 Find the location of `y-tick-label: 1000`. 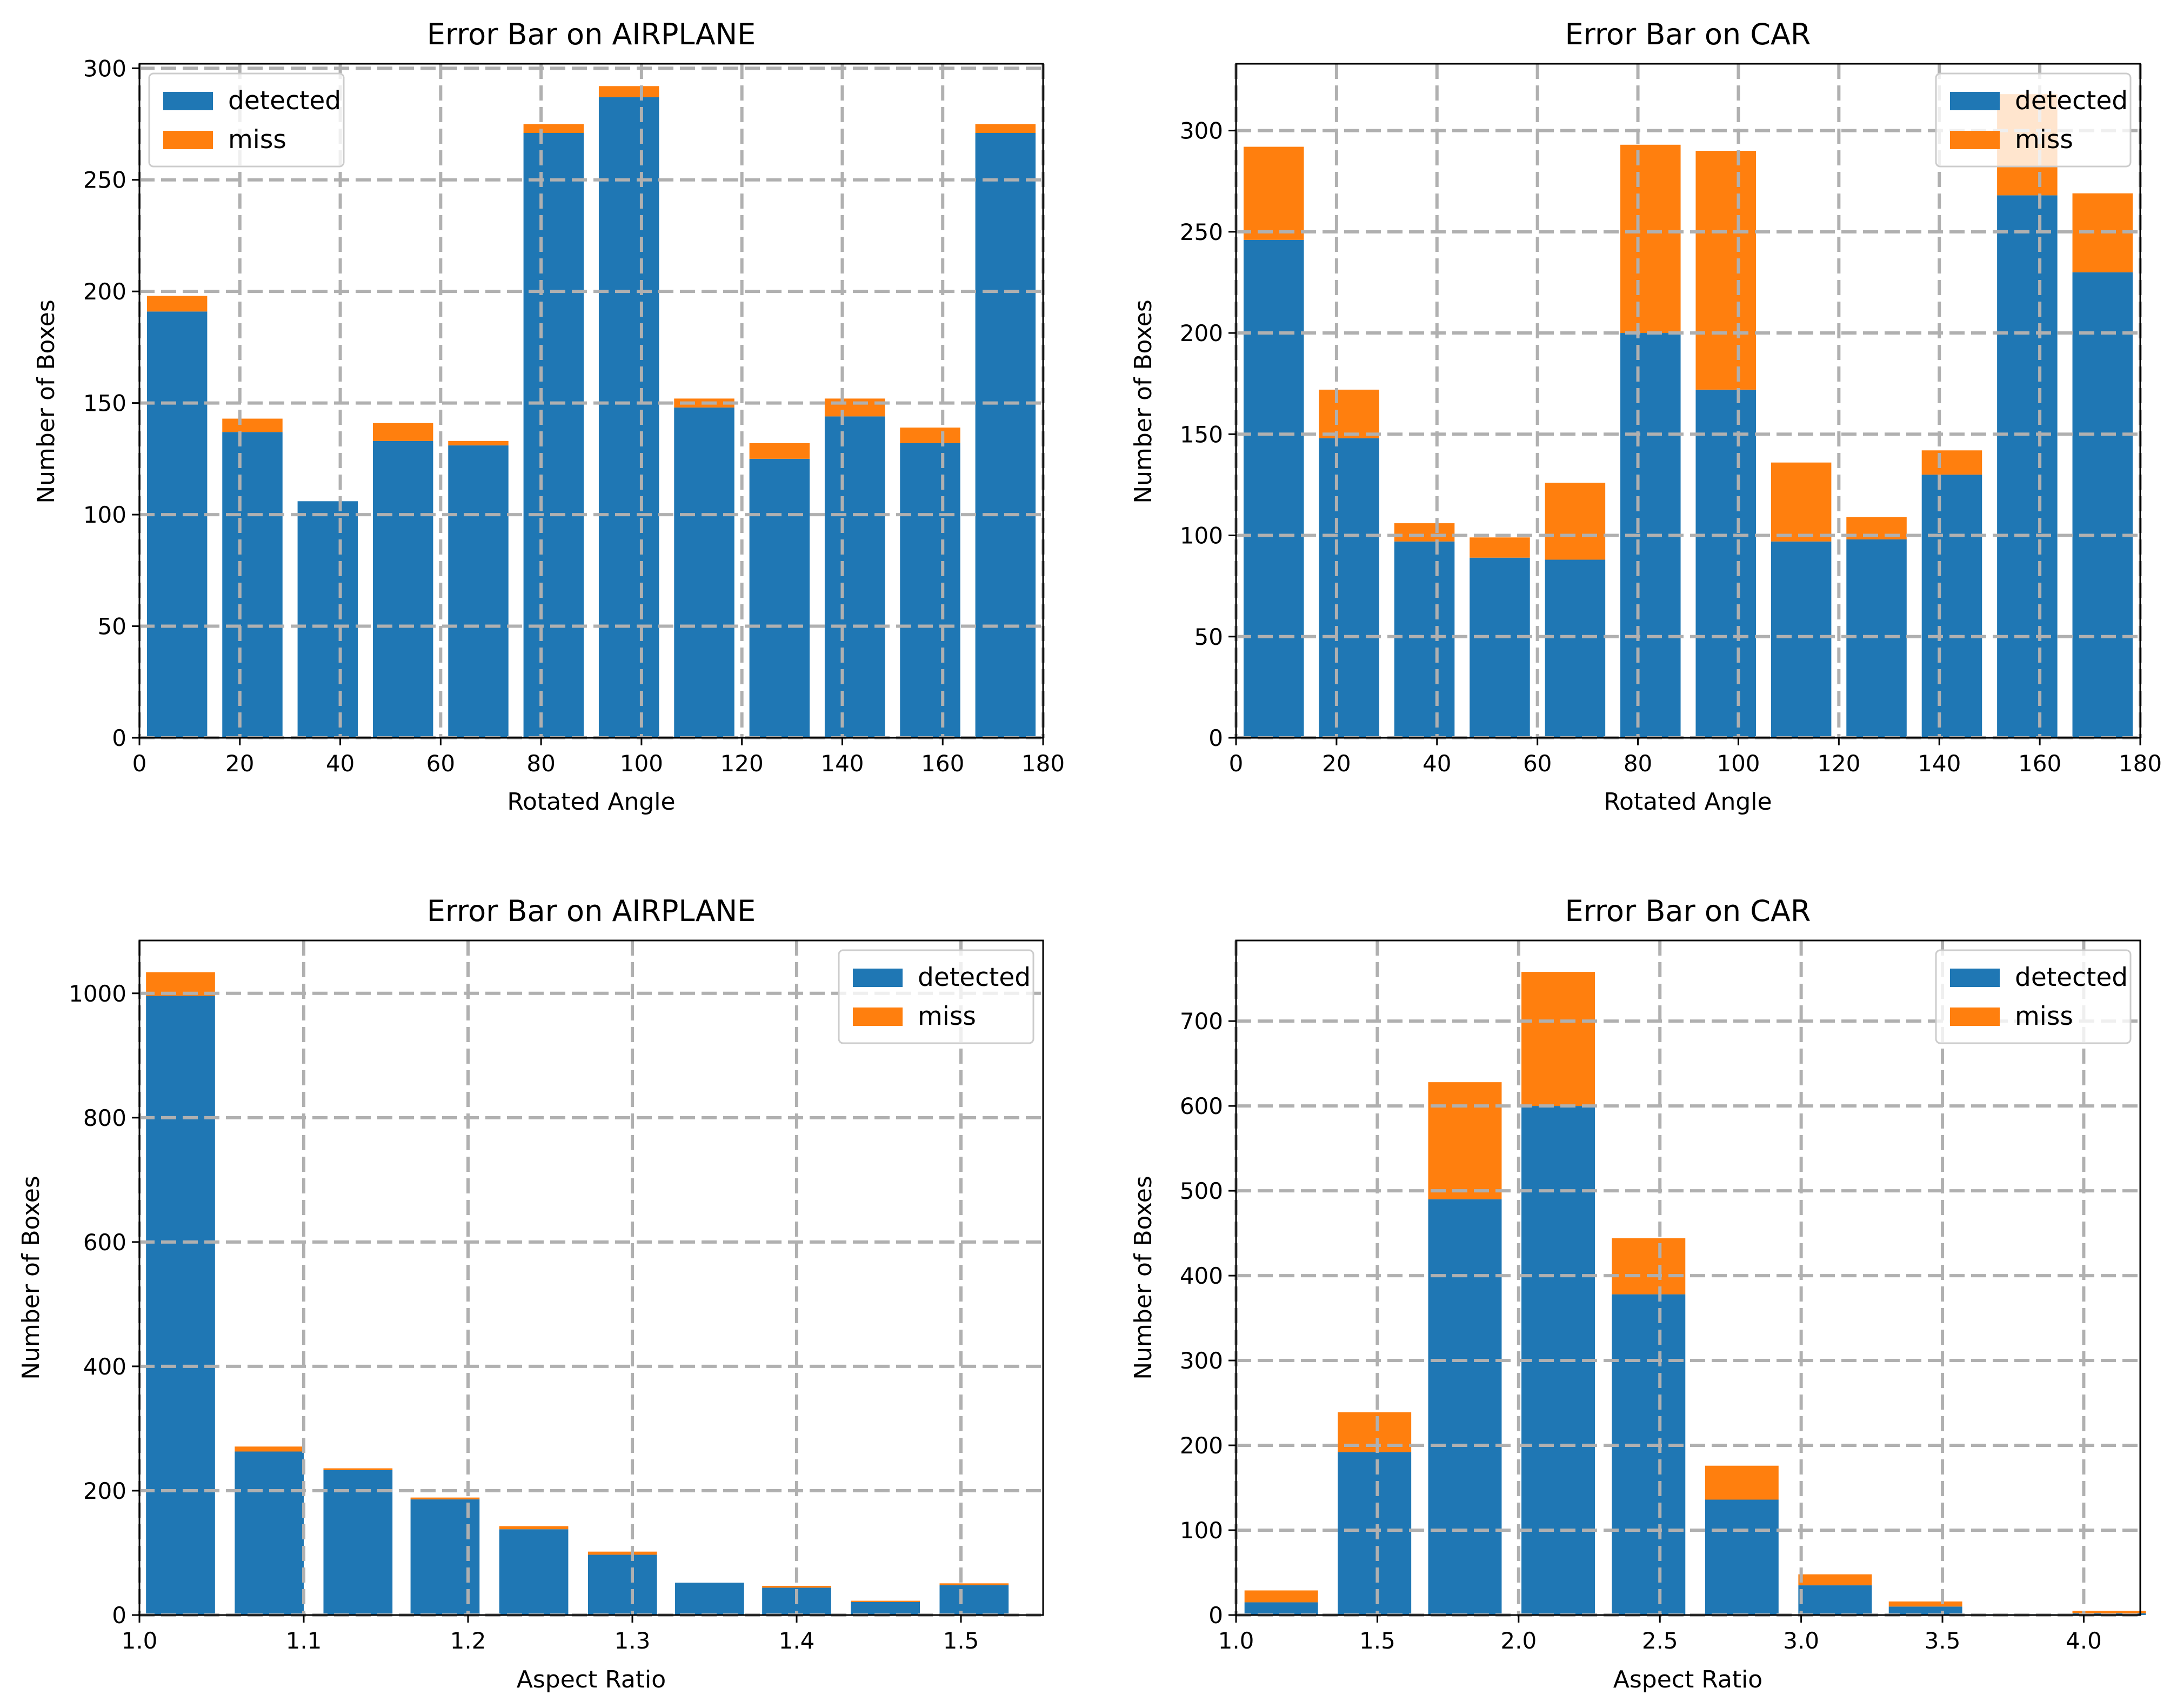

y-tick-label: 1000 is located at coordinates (97, 994).